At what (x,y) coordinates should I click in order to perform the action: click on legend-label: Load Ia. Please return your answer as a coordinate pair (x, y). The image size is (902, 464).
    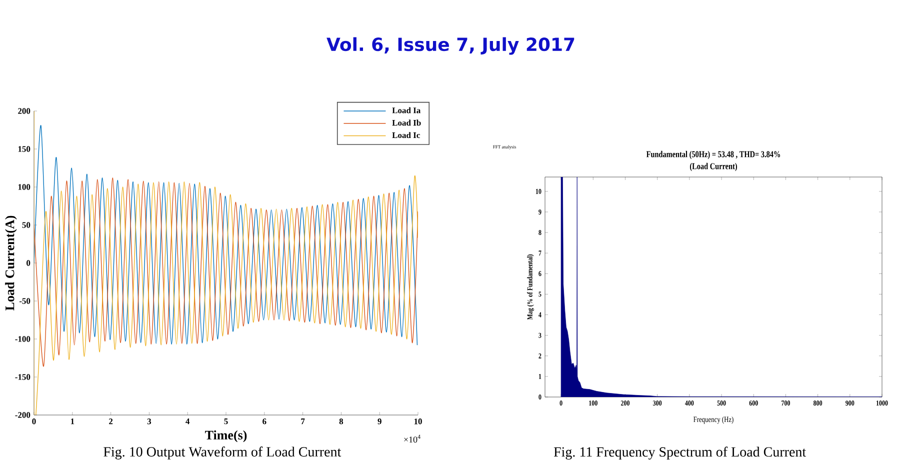
    Looking at the image, I should click on (406, 110).